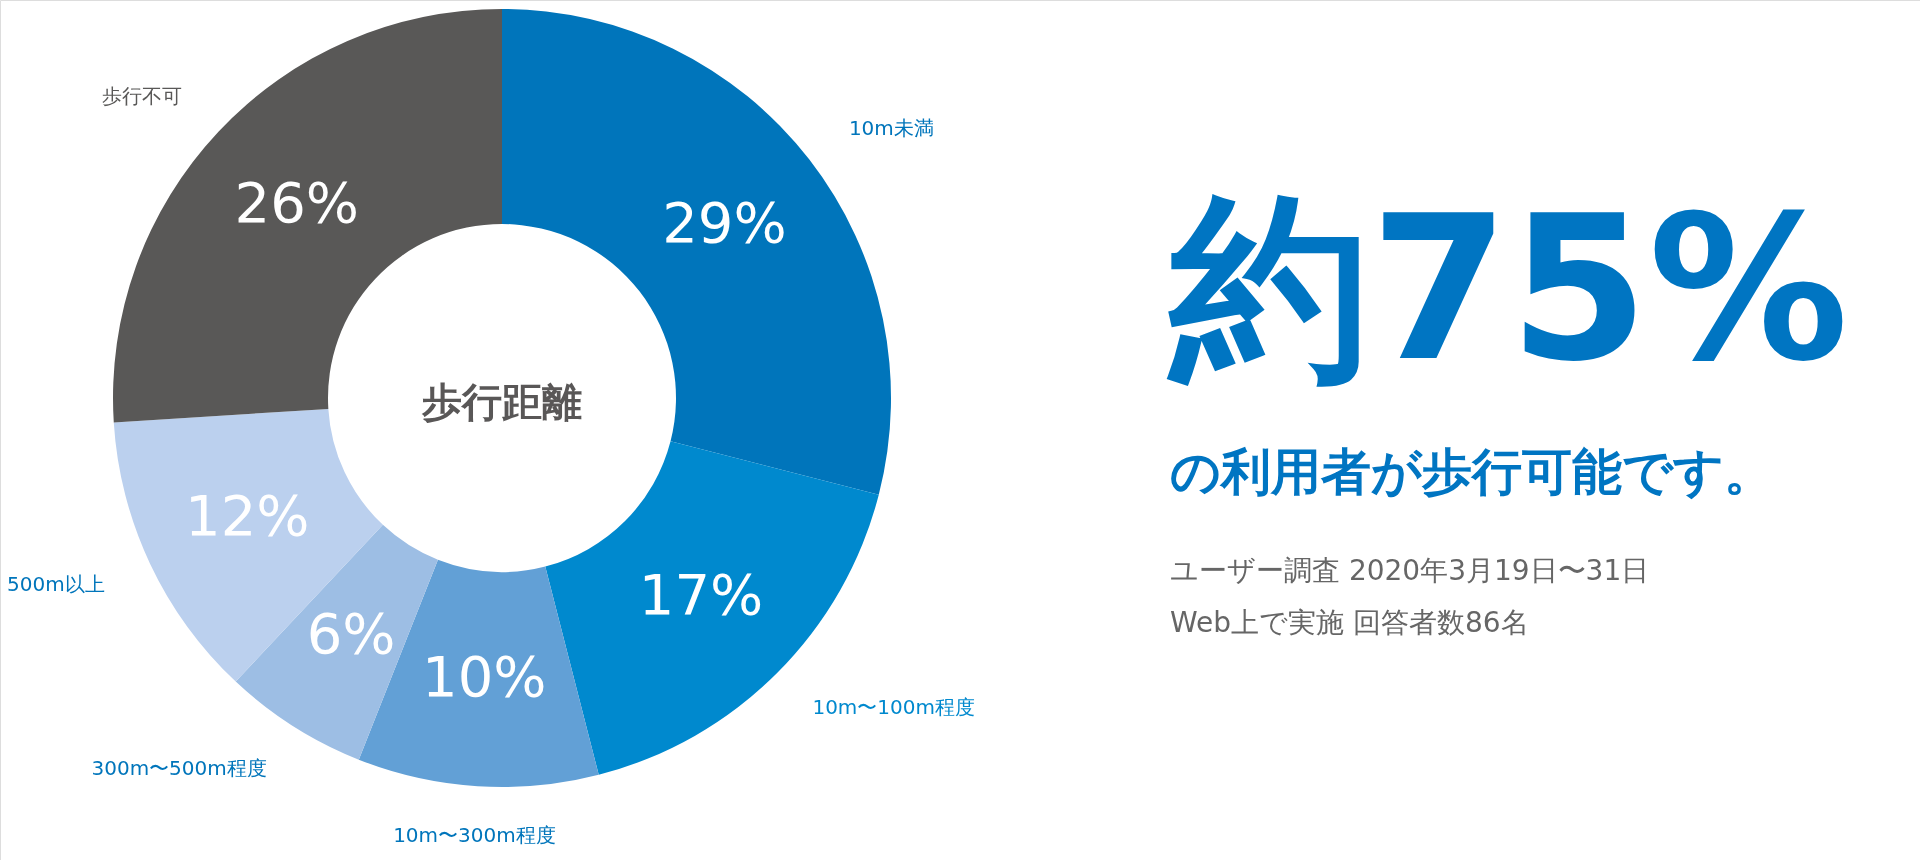 The height and width of the screenshot is (860, 1920). Describe the element at coordinates (247, 515) in the screenshot. I see `data-label: 12%` at that location.